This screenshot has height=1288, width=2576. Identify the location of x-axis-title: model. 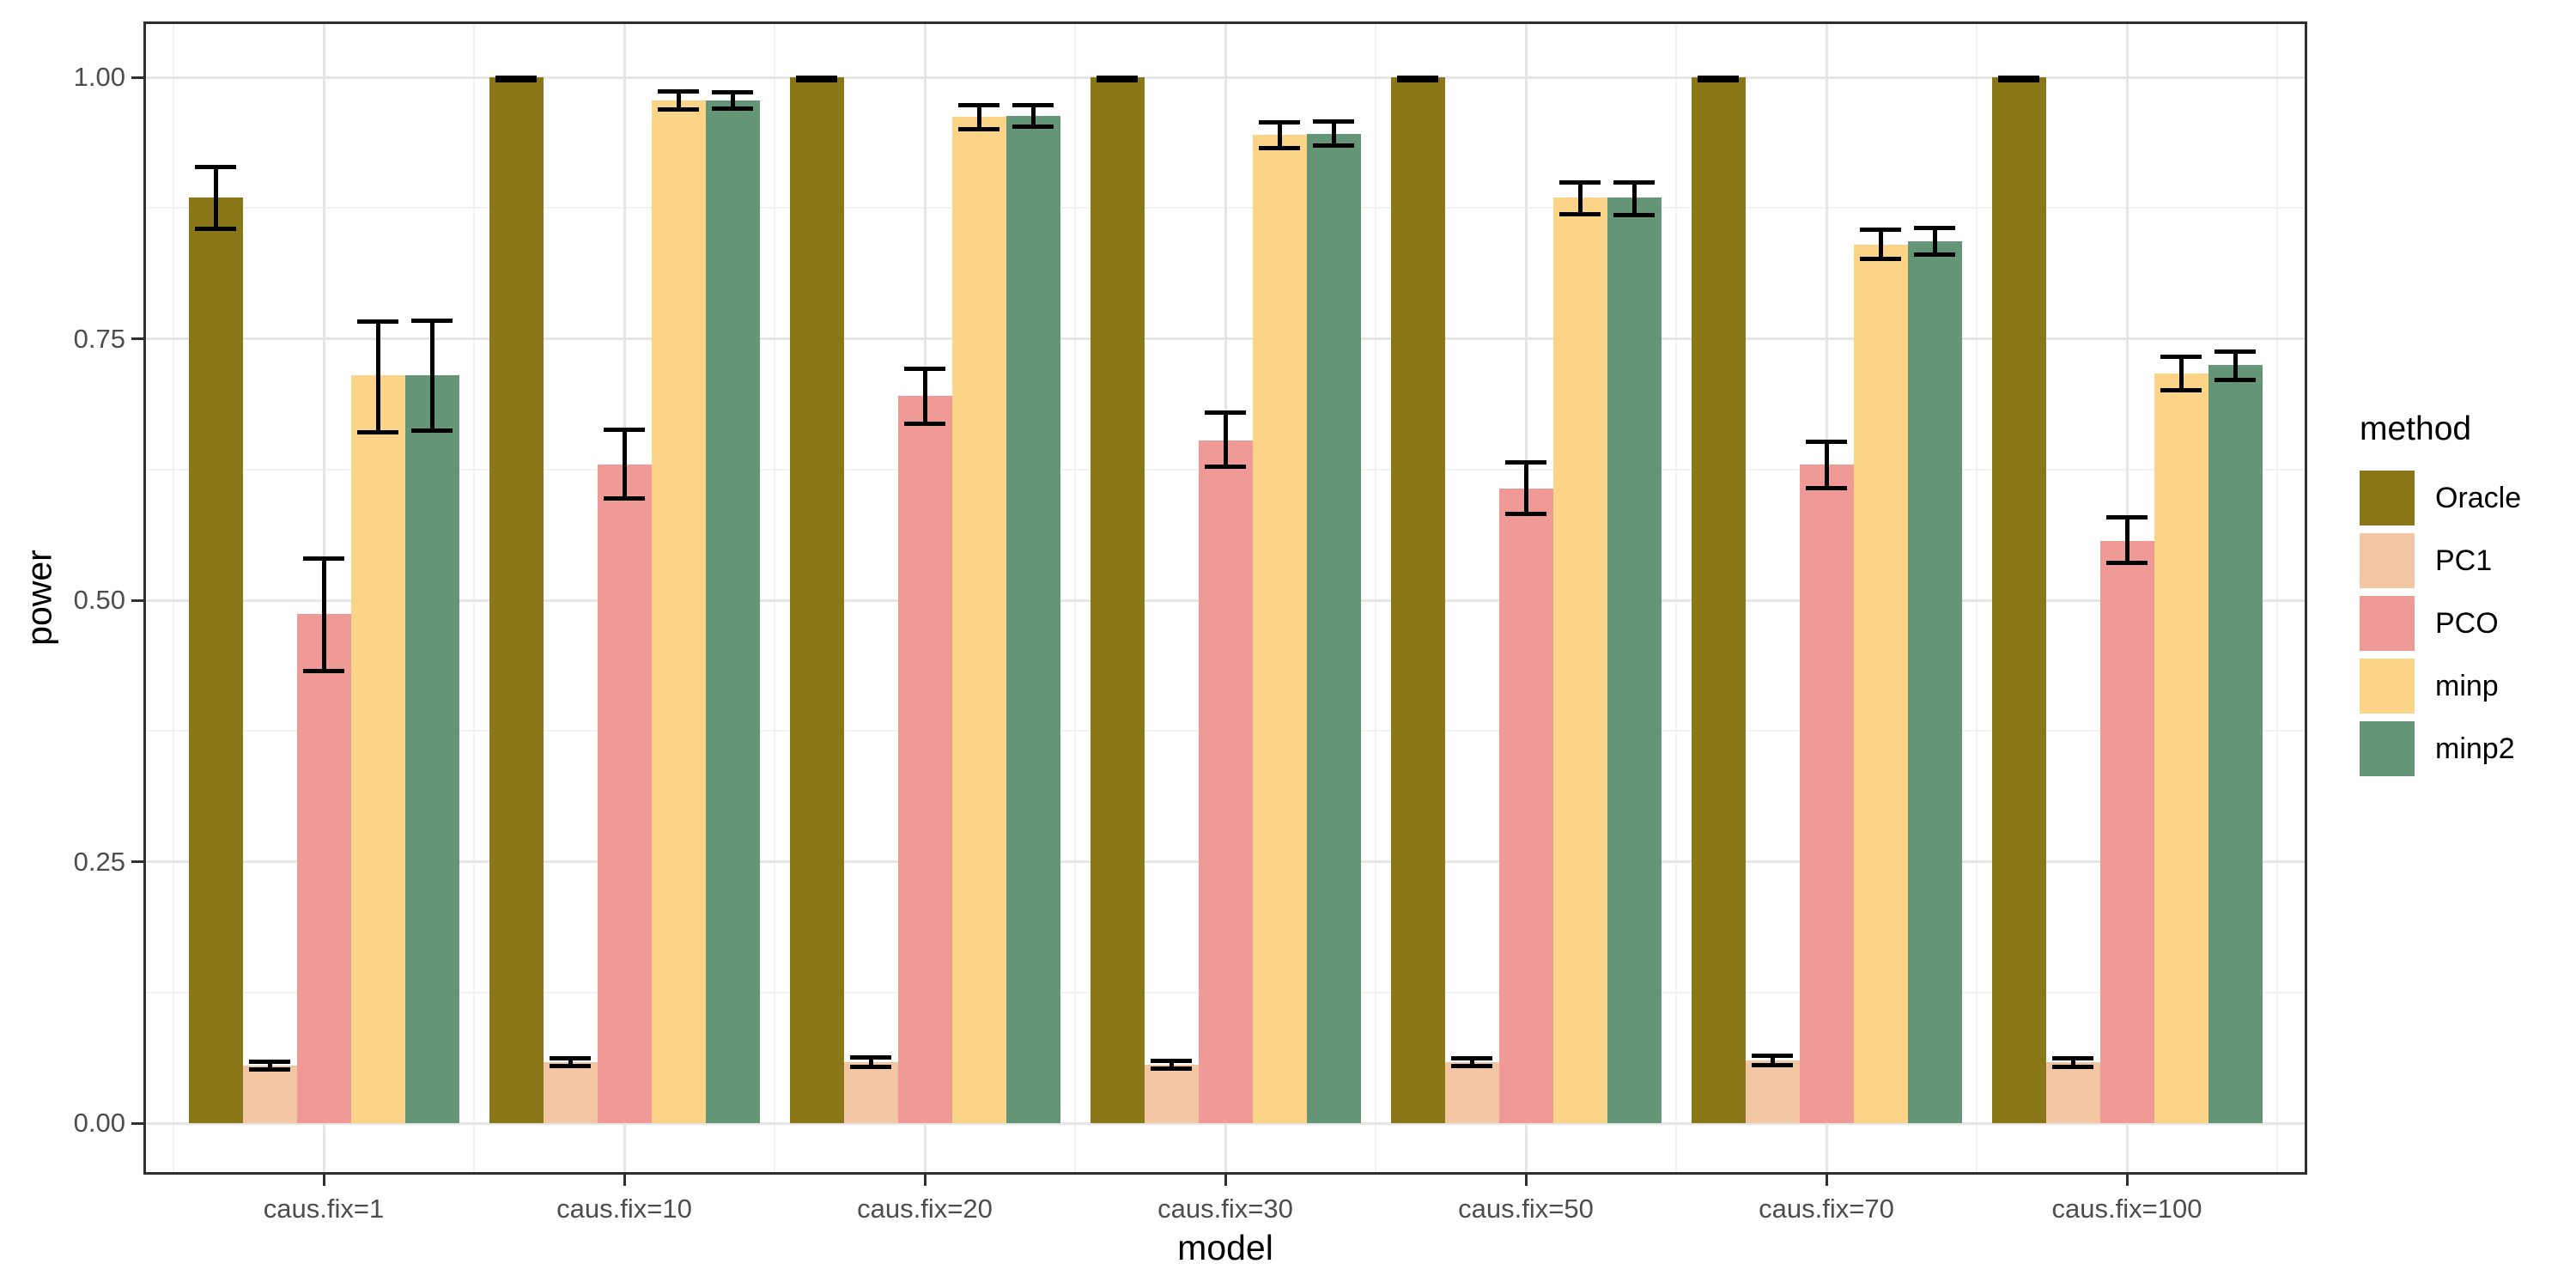
(1225, 1247).